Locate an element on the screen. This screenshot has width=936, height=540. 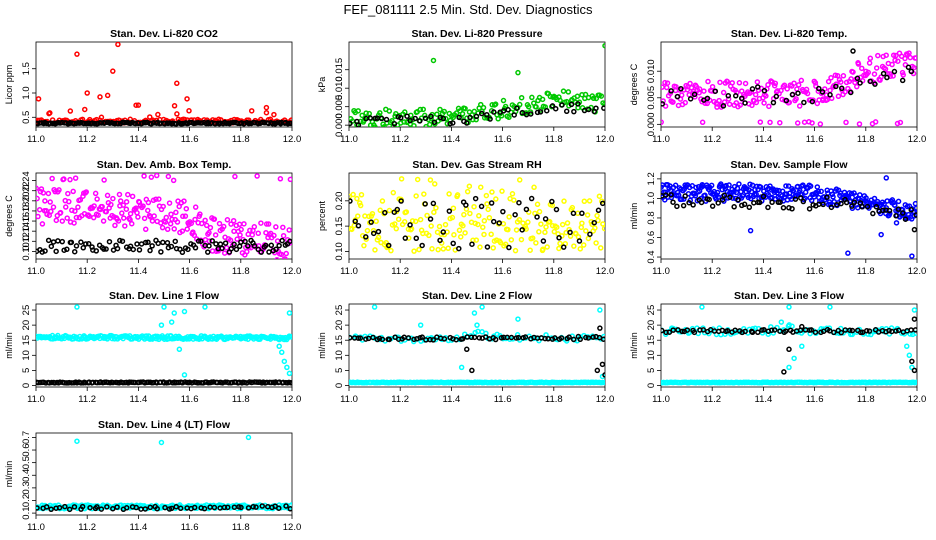
panel-title: Stan. Dev. Li-820 CO2 is located at coordinates (164, 34).